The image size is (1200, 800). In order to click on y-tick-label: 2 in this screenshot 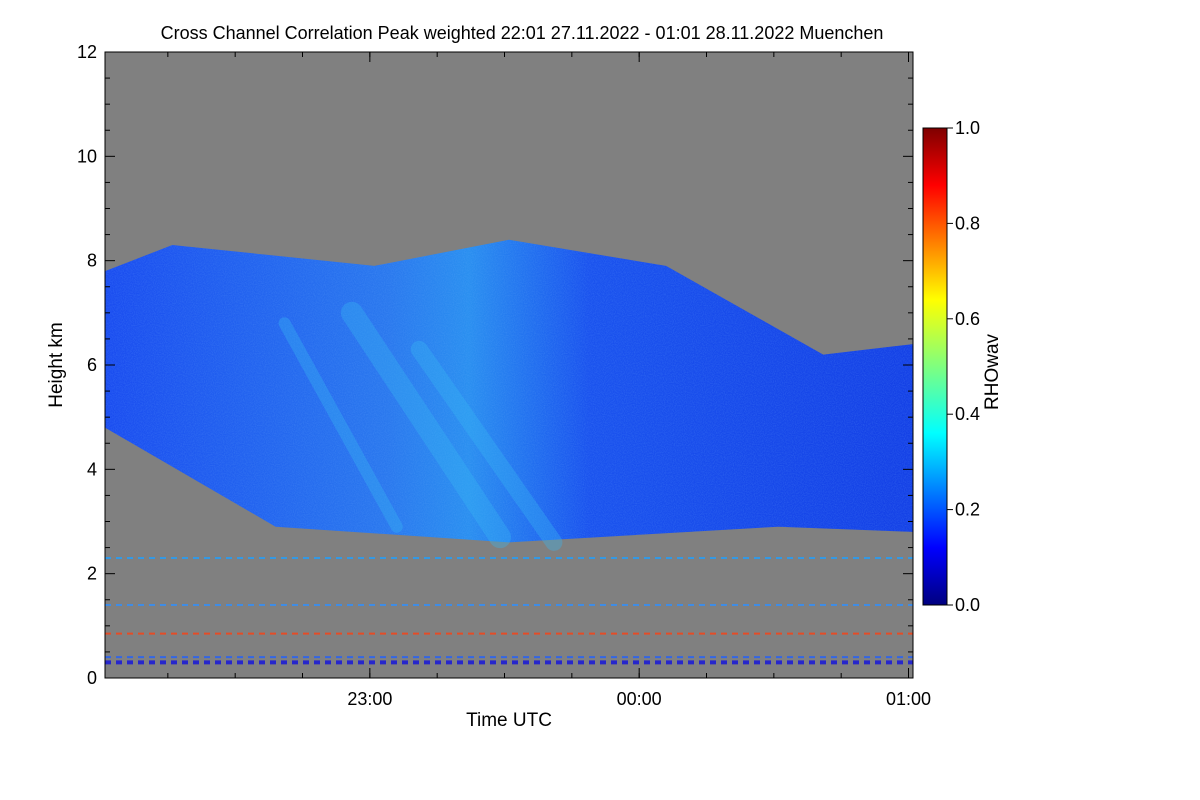, I will do `click(92, 574)`.